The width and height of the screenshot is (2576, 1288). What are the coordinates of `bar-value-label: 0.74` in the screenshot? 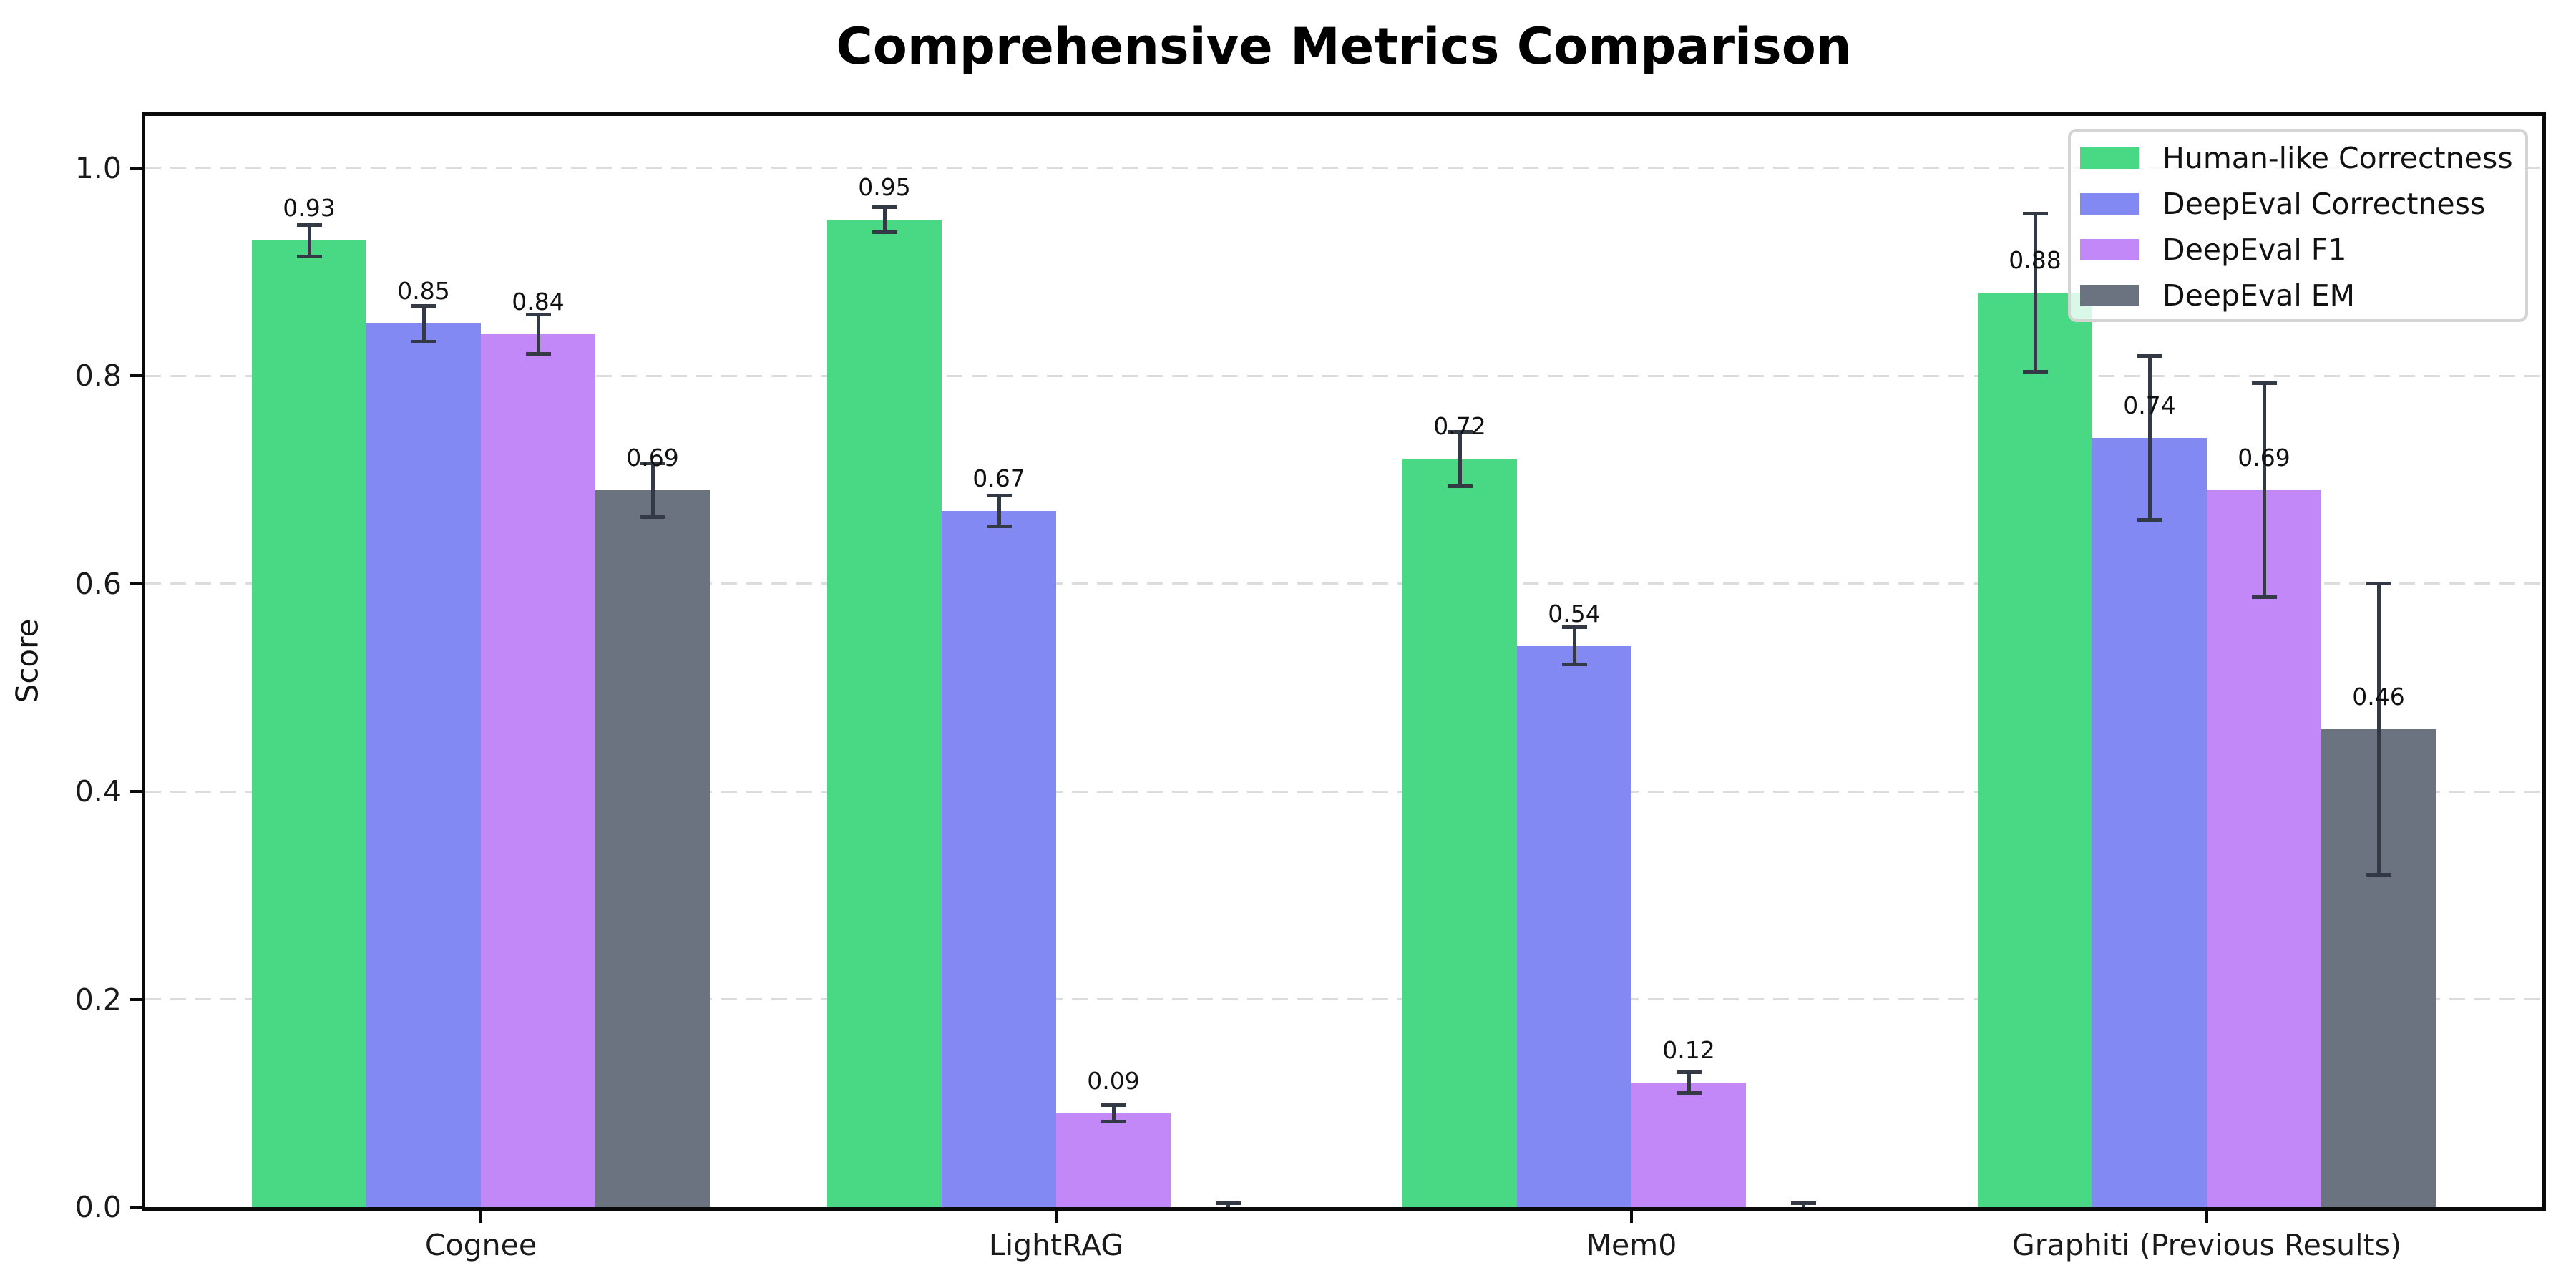 It's located at (2149, 405).